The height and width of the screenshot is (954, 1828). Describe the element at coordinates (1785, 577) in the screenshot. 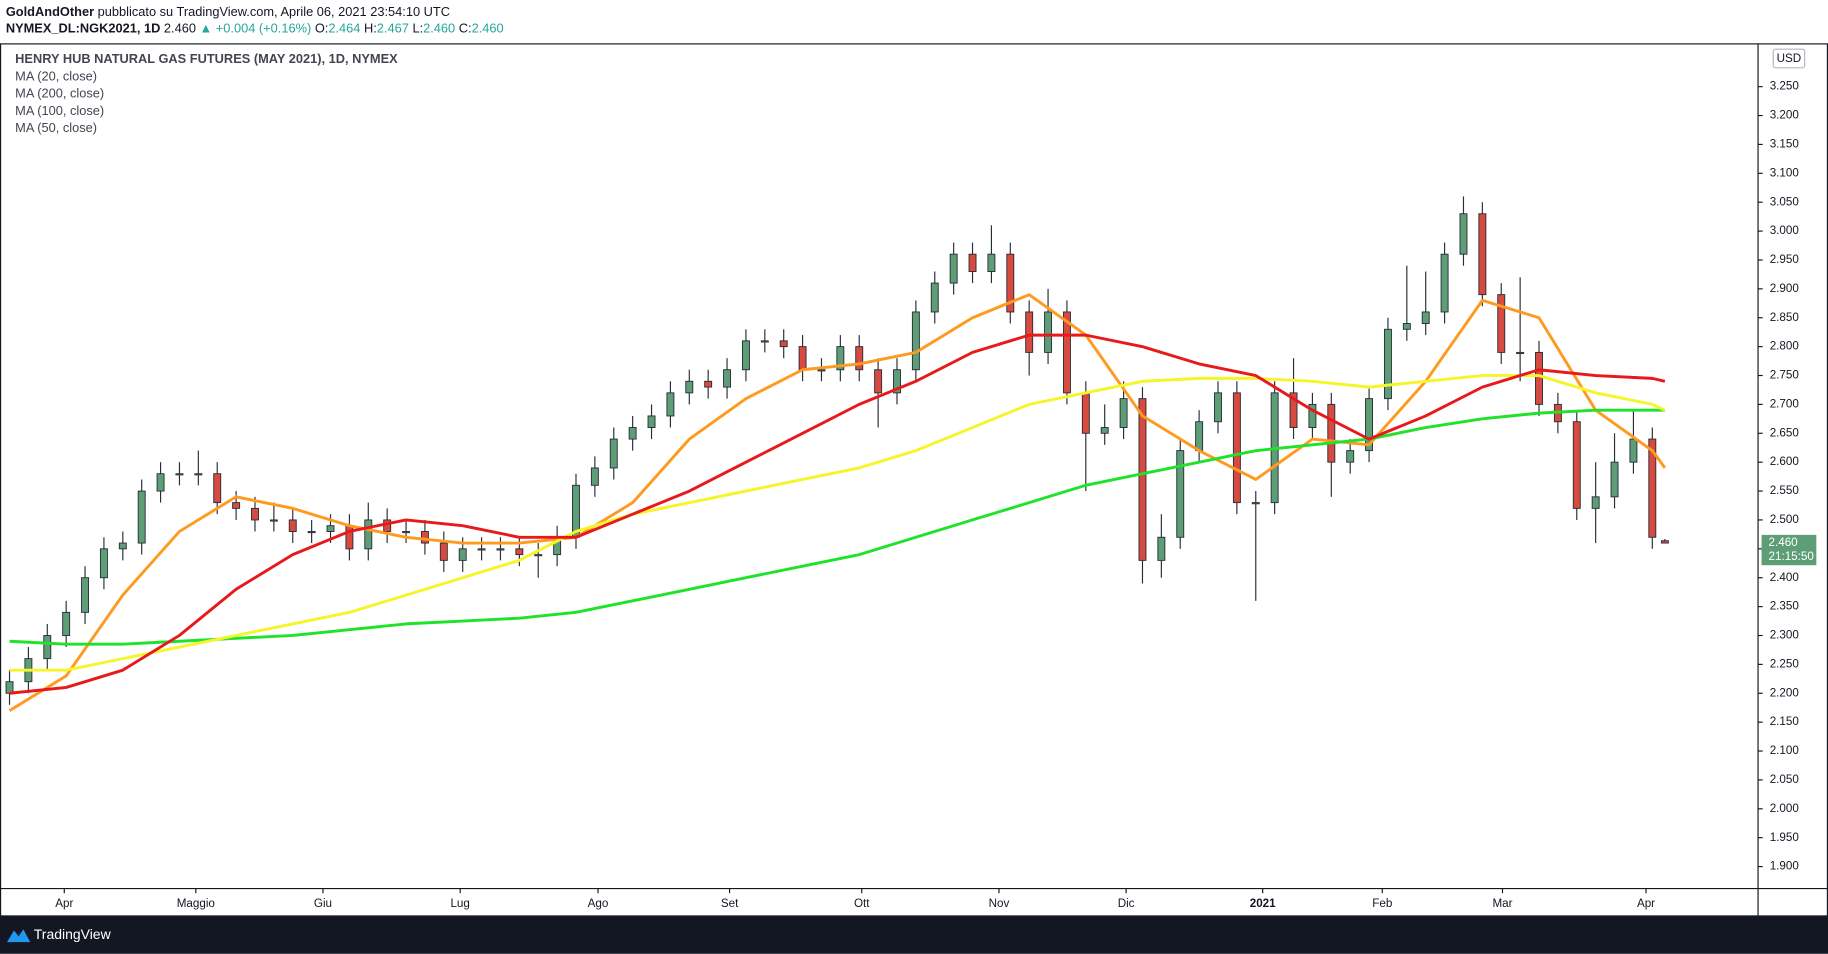

I see `y-tick-label: 2.400` at that location.